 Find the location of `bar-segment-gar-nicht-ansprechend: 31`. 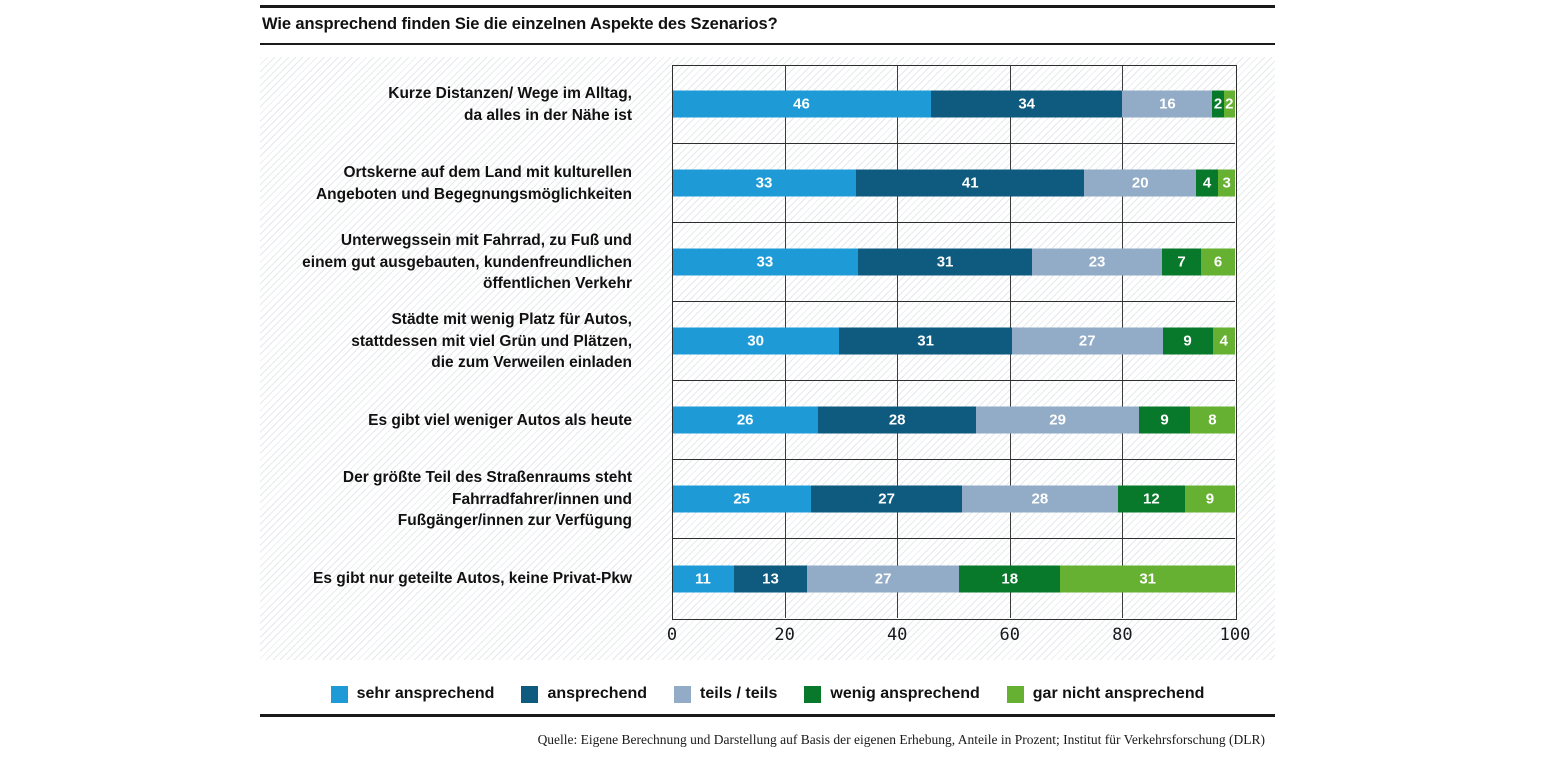

bar-segment-gar-nicht-ansprechend: 31 is located at coordinates (1147, 578).